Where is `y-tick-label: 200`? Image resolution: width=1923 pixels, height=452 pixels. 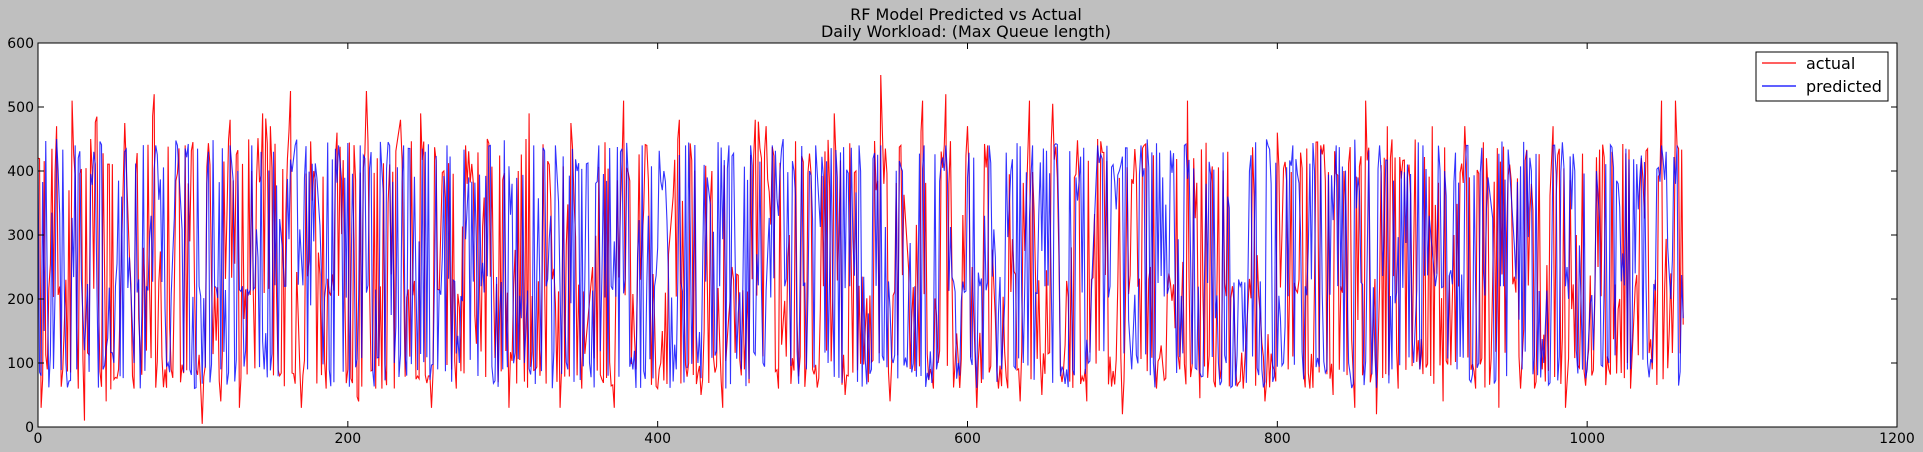
y-tick-label: 200 is located at coordinates (20, 300).